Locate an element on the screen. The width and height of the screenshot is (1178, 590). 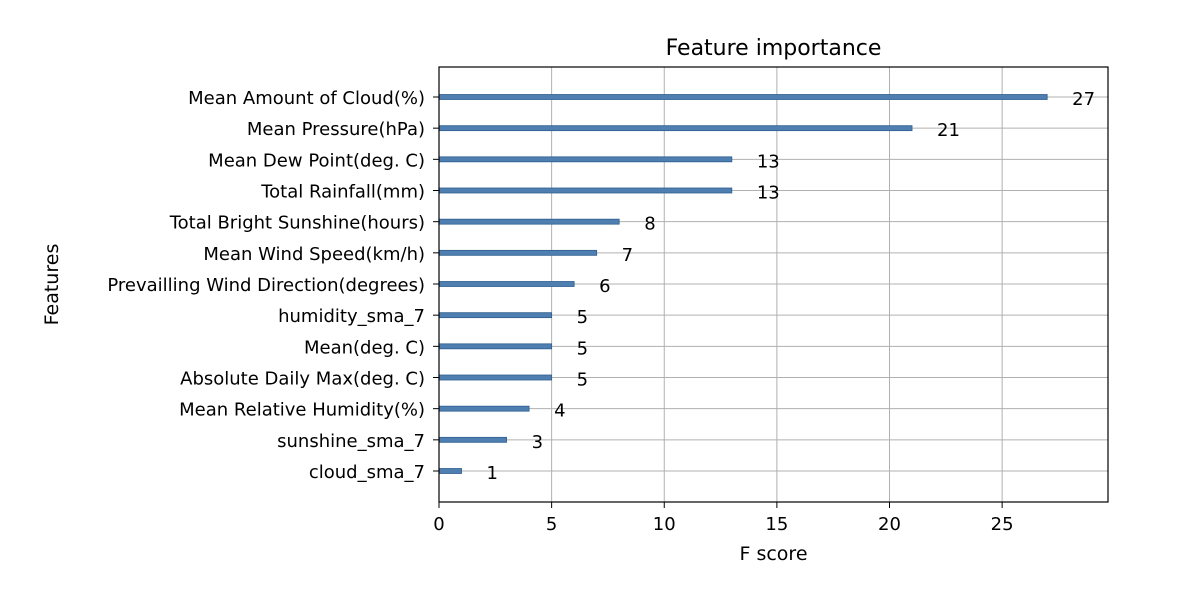
x-tick-label: 5 is located at coordinates (551, 524).